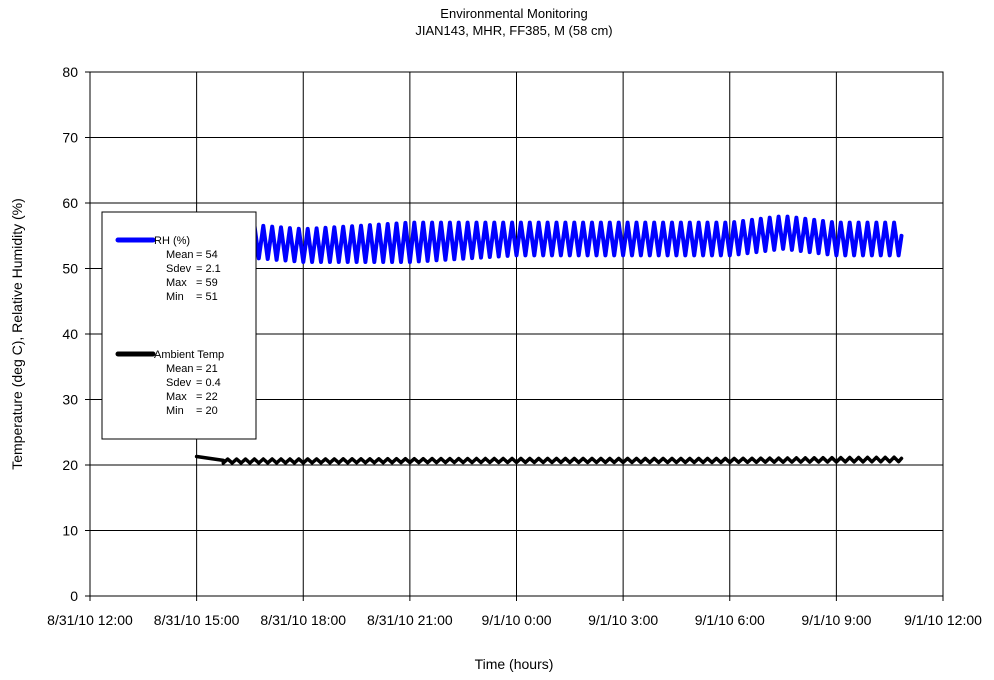 The image size is (994, 680). Describe the element at coordinates (70, 400) in the screenshot. I see `y-tick-label: 30` at that location.